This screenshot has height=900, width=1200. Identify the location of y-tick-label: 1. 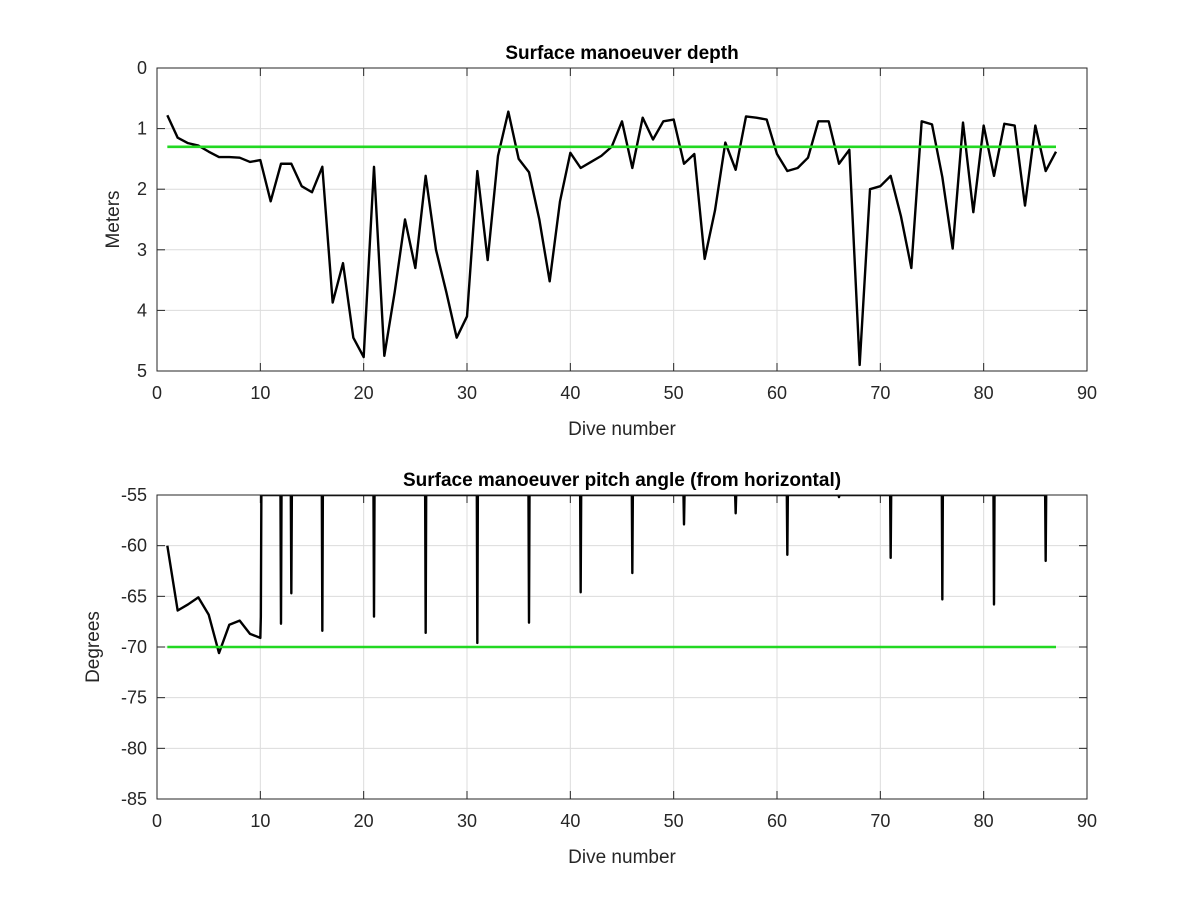
(142, 129).